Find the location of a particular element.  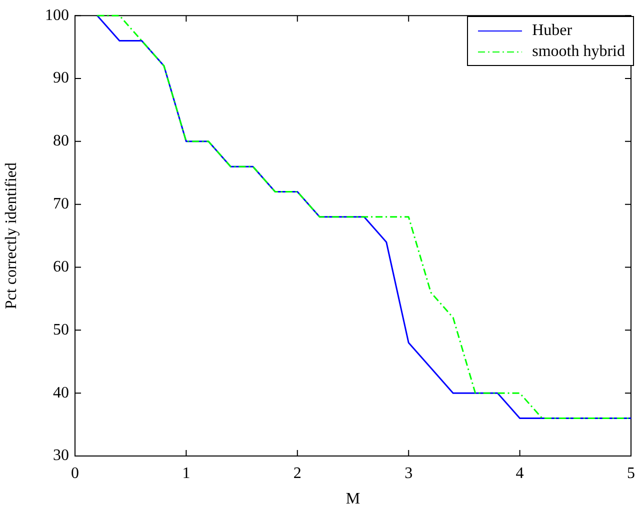

x-tick-label: 3 is located at coordinates (408, 473).